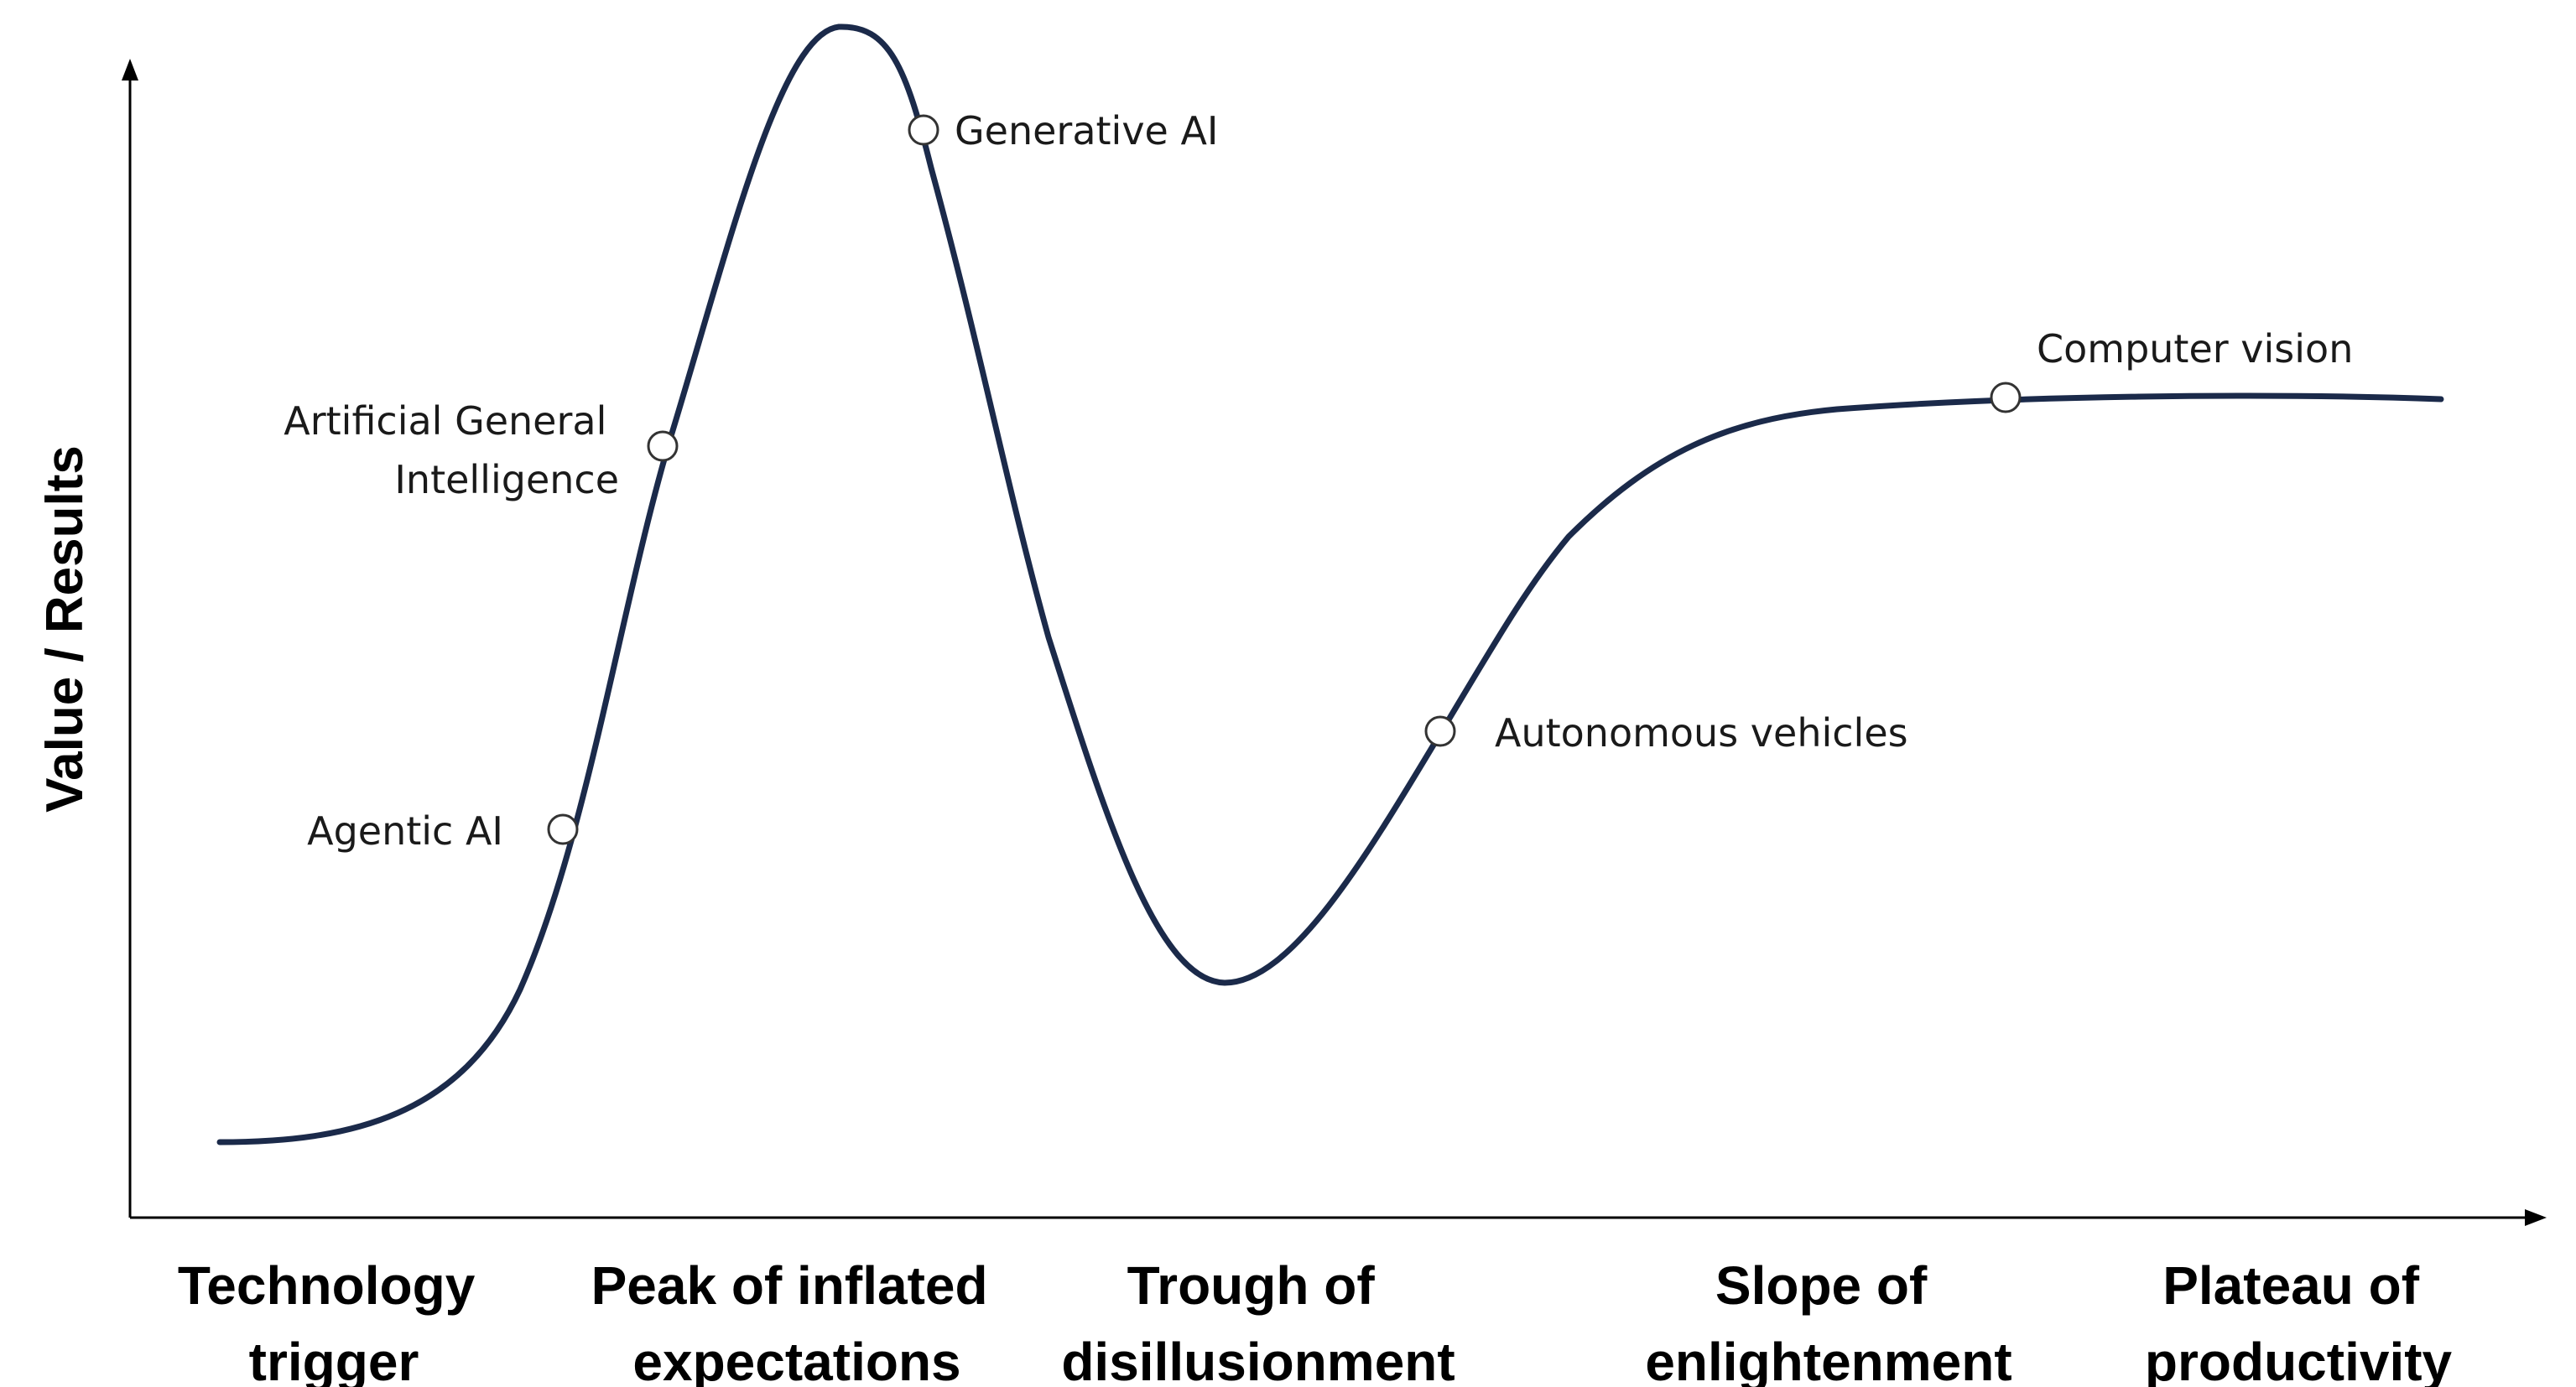  I want to click on artificial-general-intelligence-marker, so click(663, 446).